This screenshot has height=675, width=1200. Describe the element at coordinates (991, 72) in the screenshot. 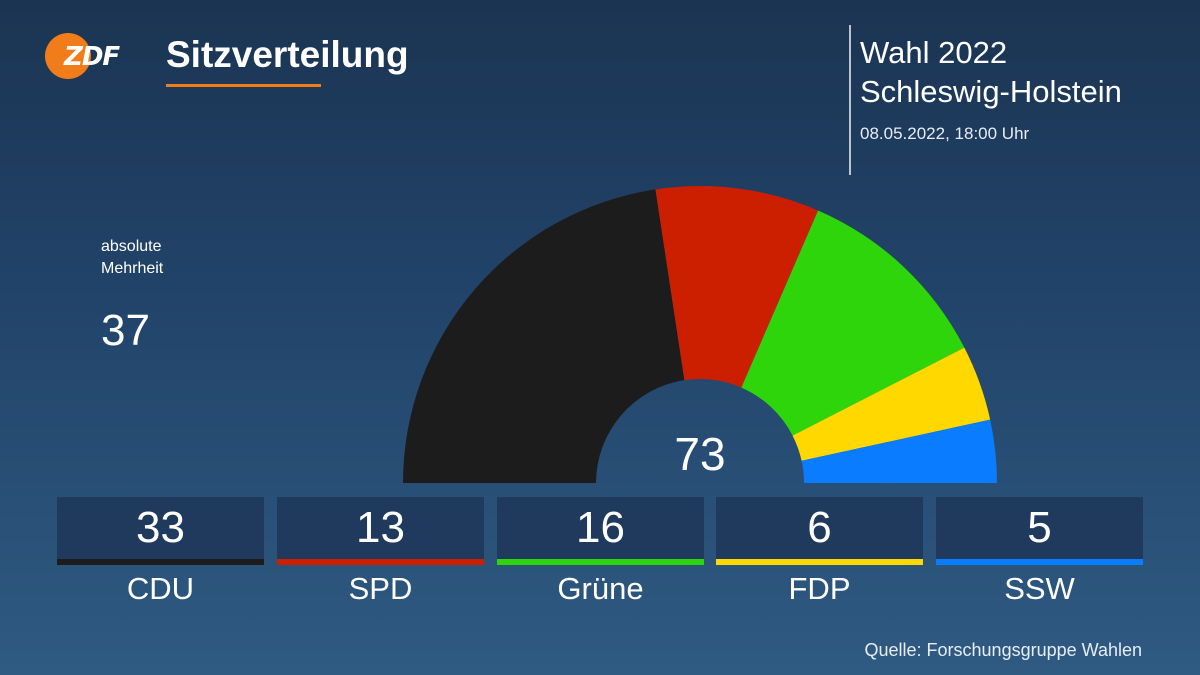

I see `election-title: Wahl 2022 Schleswig-Holstein` at that location.